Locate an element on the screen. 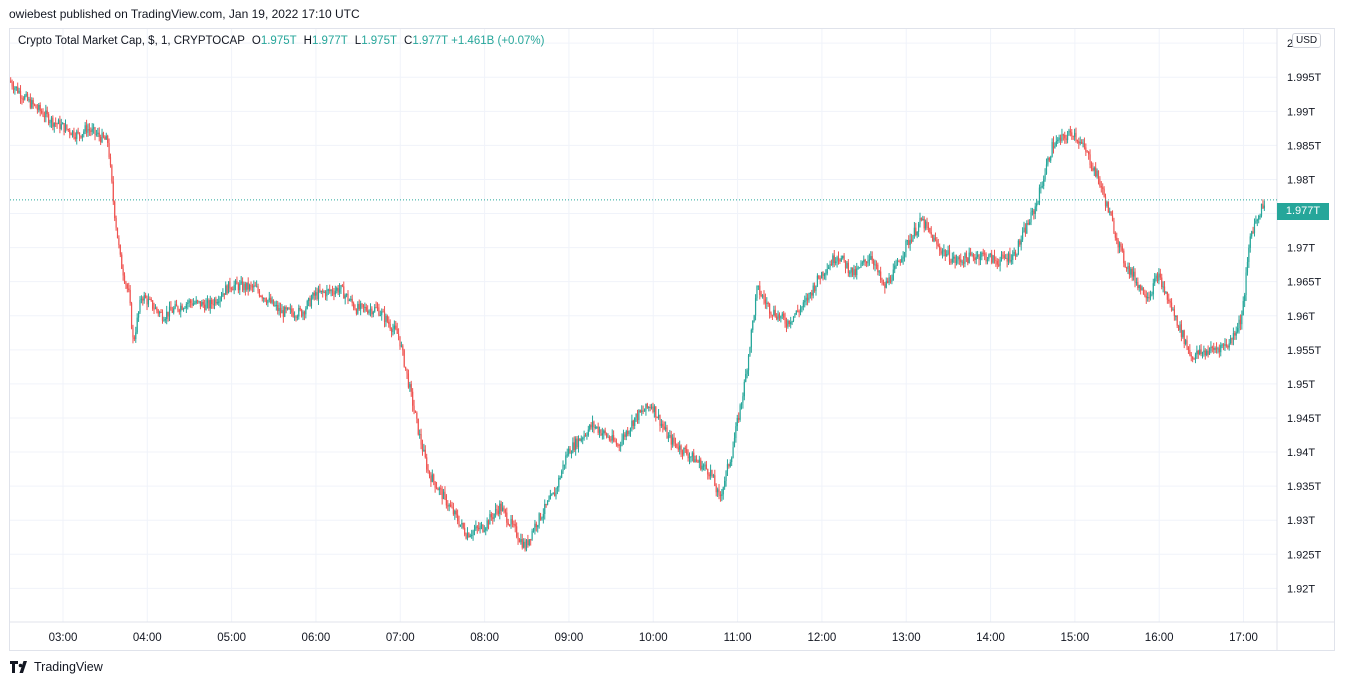 This screenshot has height=686, width=1345. time-tick-label: 15:00 is located at coordinates (1074, 638).